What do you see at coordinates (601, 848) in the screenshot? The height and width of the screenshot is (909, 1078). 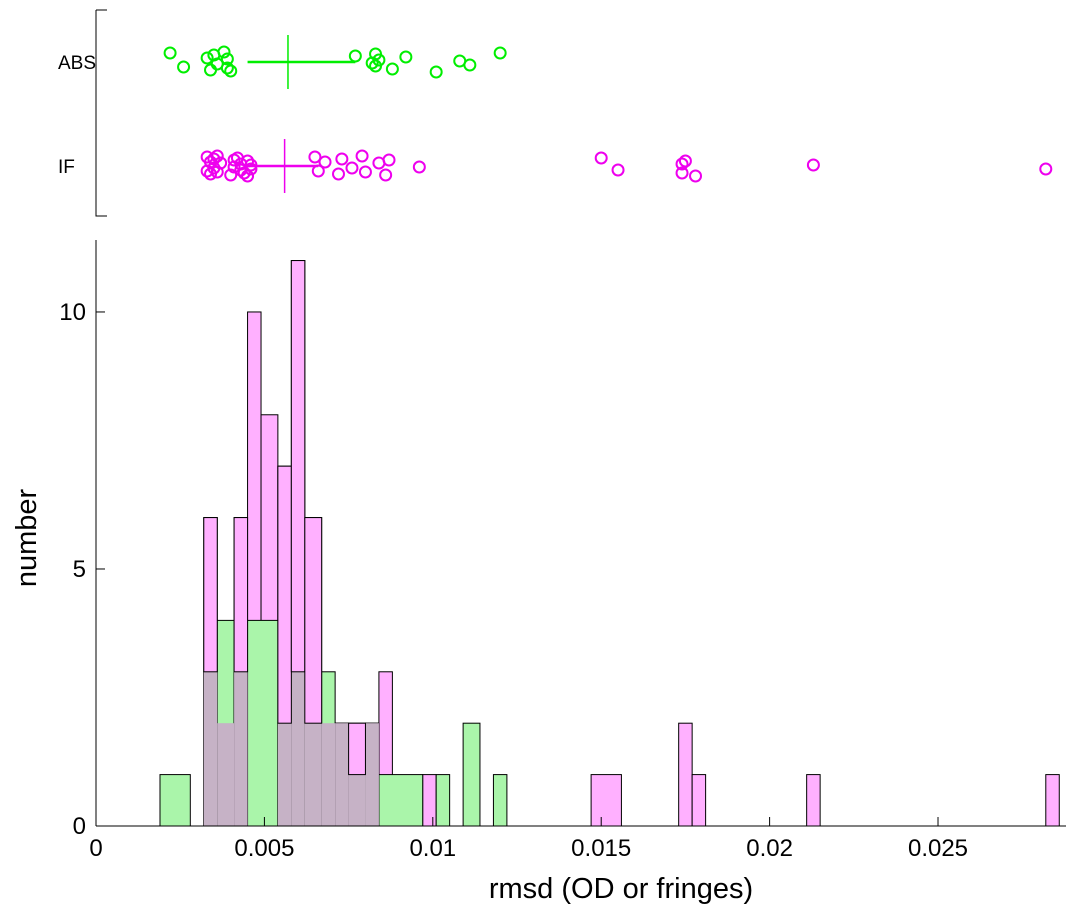 I see `x-tick-label: 0.015` at bounding box center [601, 848].